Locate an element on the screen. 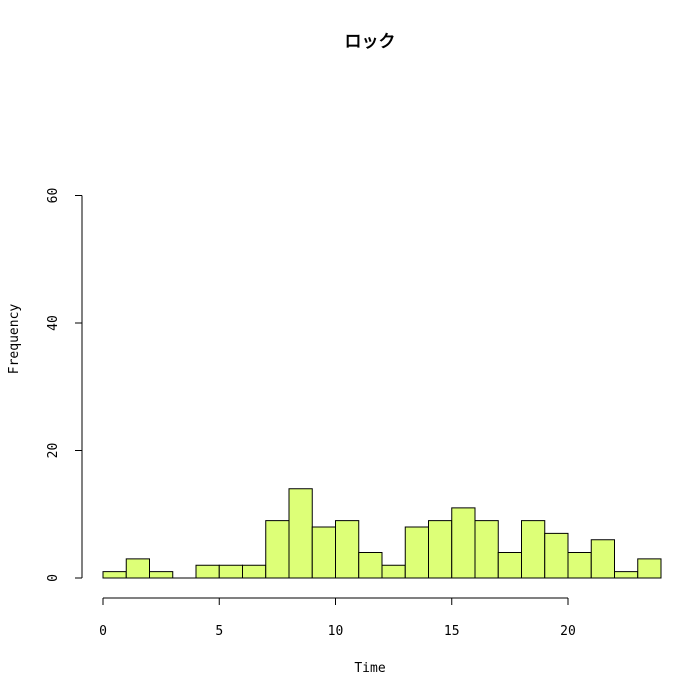  chart-title: ロック is located at coordinates (370, 42).